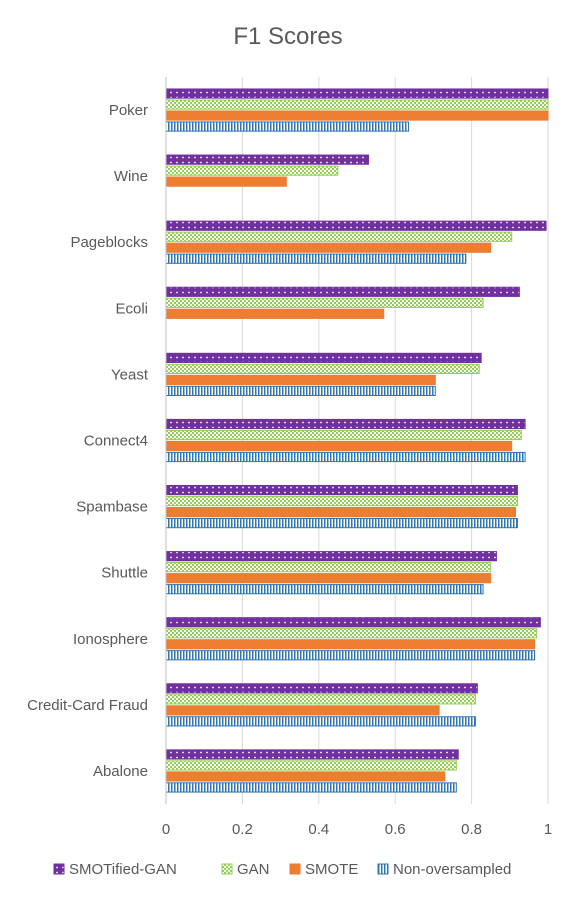  What do you see at coordinates (87, 705) in the screenshot?
I see `category-label: Credit-Card Fraud` at bounding box center [87, 705].